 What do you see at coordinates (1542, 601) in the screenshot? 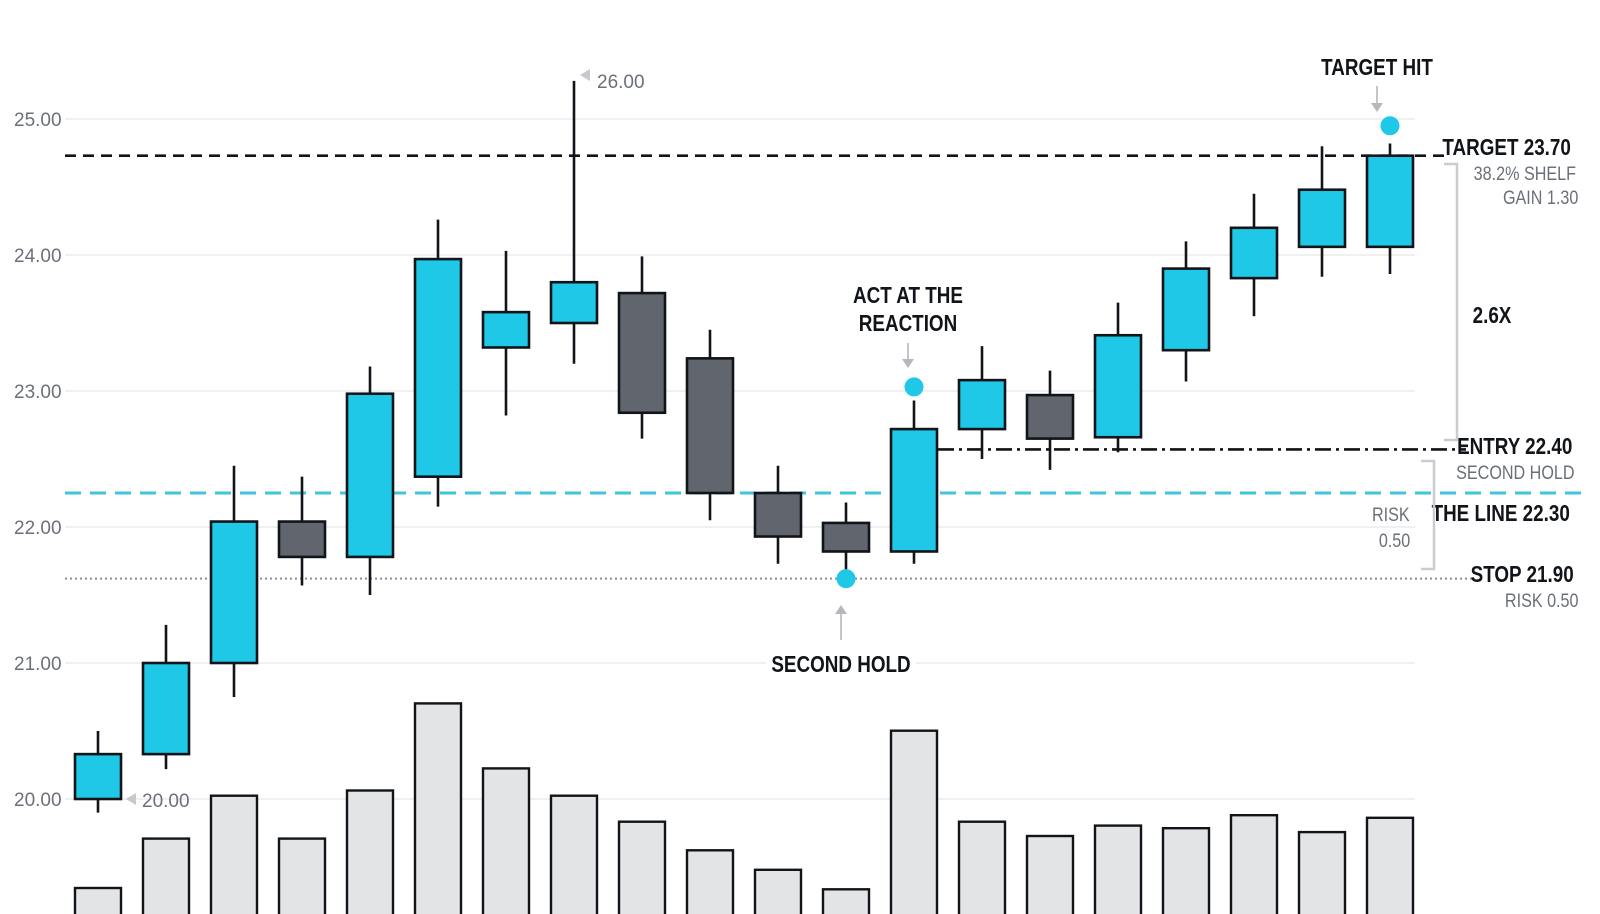
I see `stop-level-sub: RISK 0.50` at bounding box center [1542, 601].